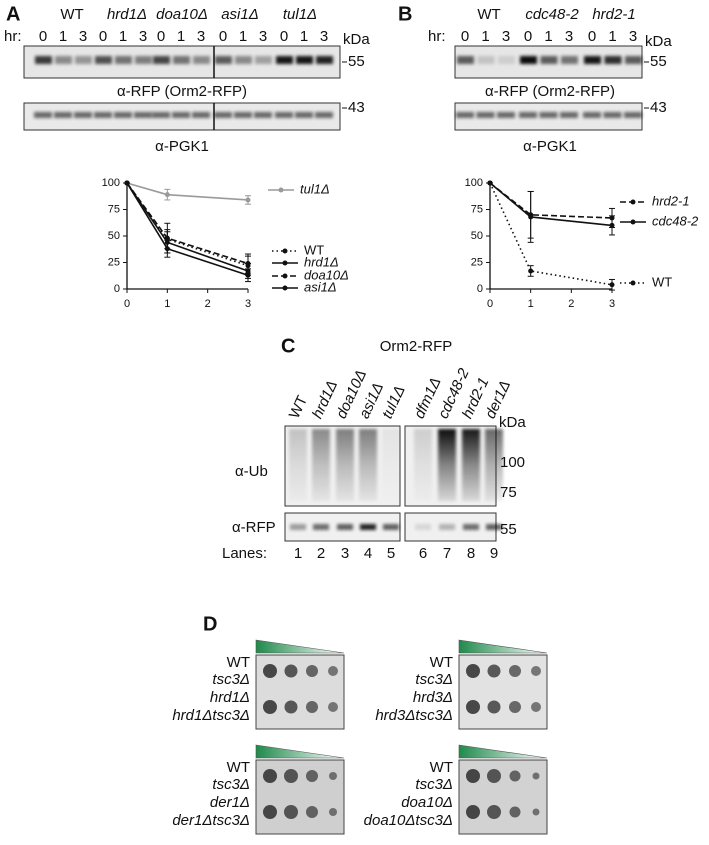  What do you see at coordinates (658, 107) in the screenshot?
I see `mw-marker: 43` at bounding box center [658, 107].